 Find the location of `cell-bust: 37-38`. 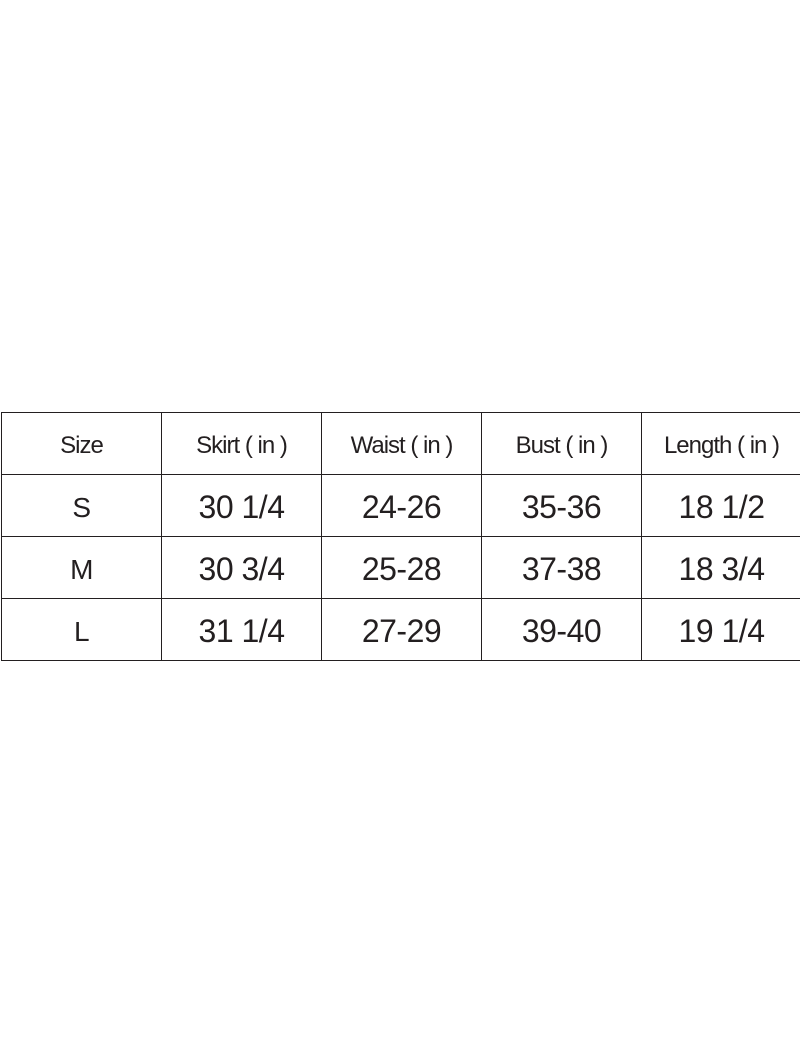

cell-bust: 37-38 is located at coordinates (561, 567).